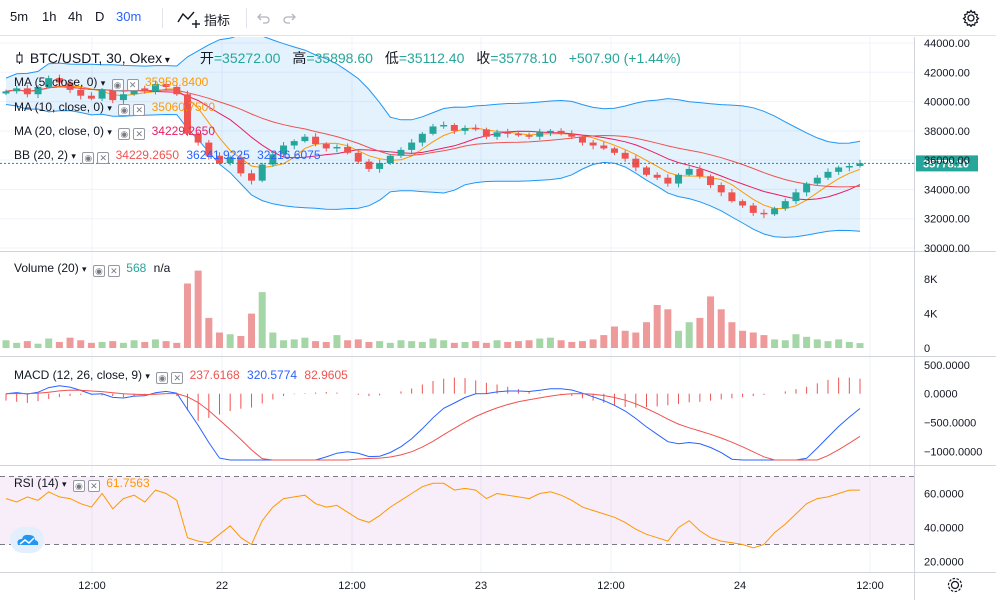  What do you see at coordinates (19, 16) in the screenshot?
I see `interval-5m-button: 5m` at bounding box center [19, 16].